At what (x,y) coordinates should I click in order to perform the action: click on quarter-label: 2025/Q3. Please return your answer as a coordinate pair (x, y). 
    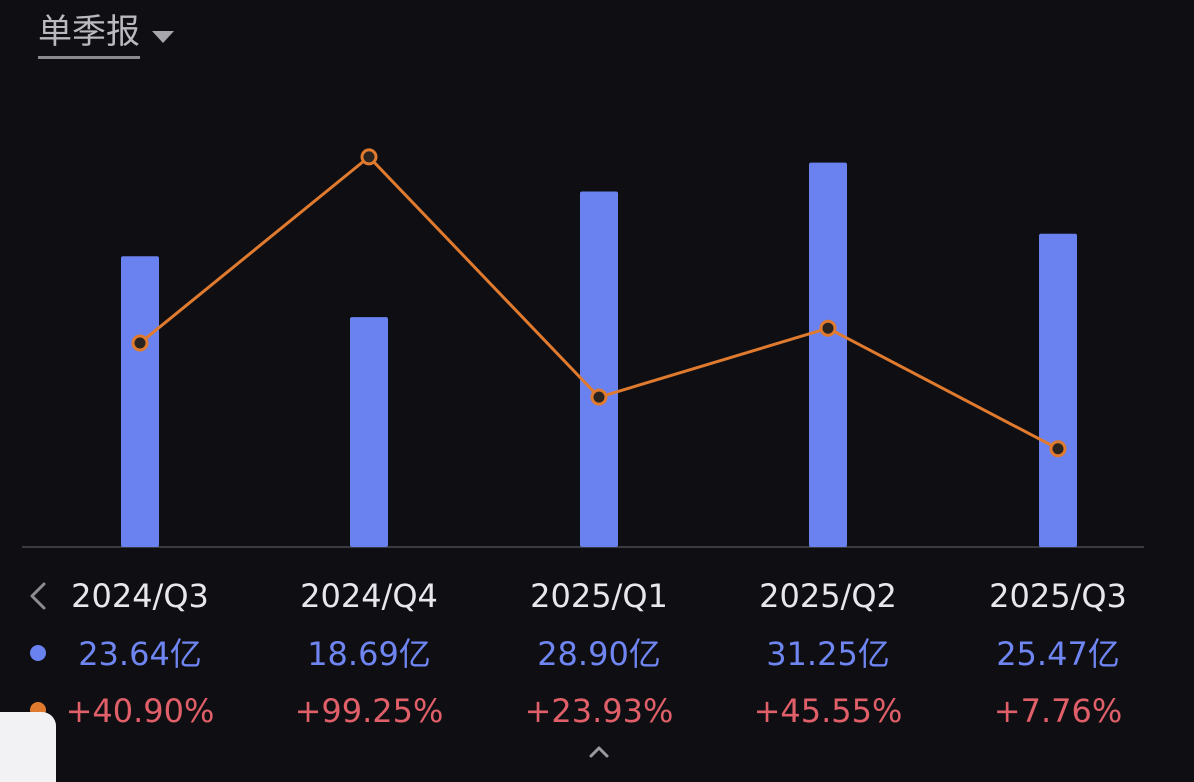
    Looking at the image, I should click on (1058, 596).